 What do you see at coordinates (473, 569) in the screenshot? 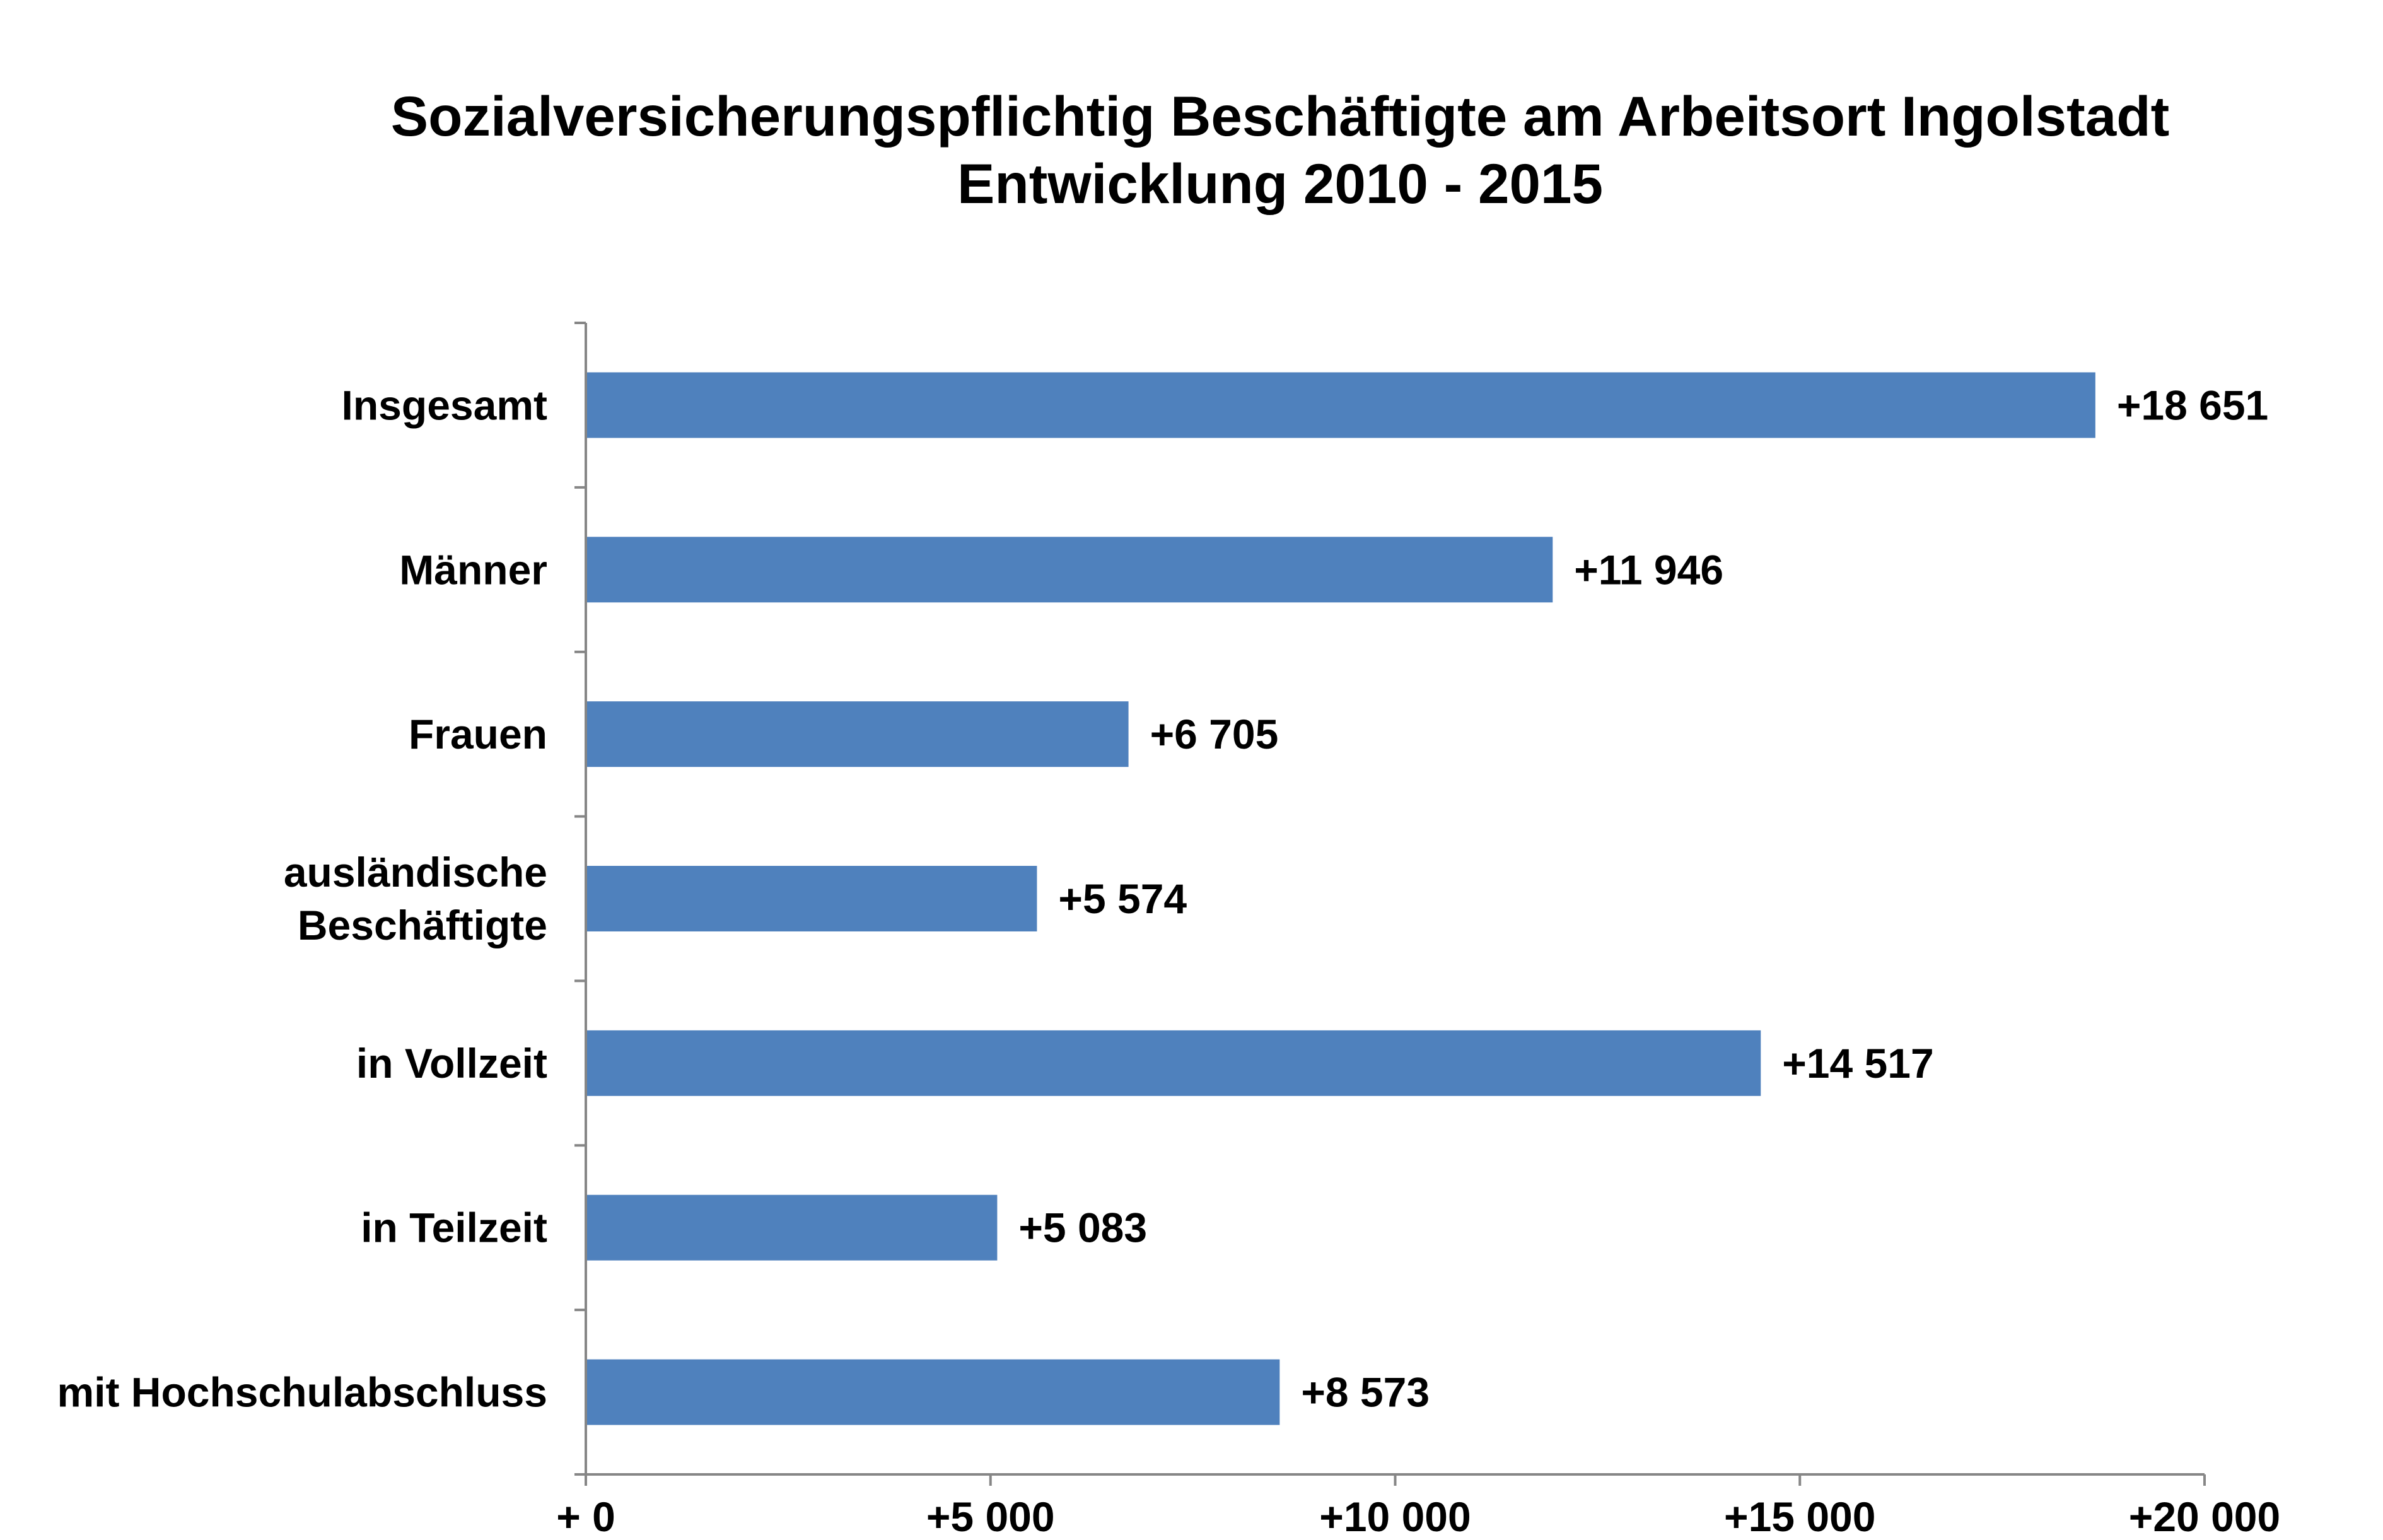
I see `category-label-2: Männer` at bounding box center [473, 569].